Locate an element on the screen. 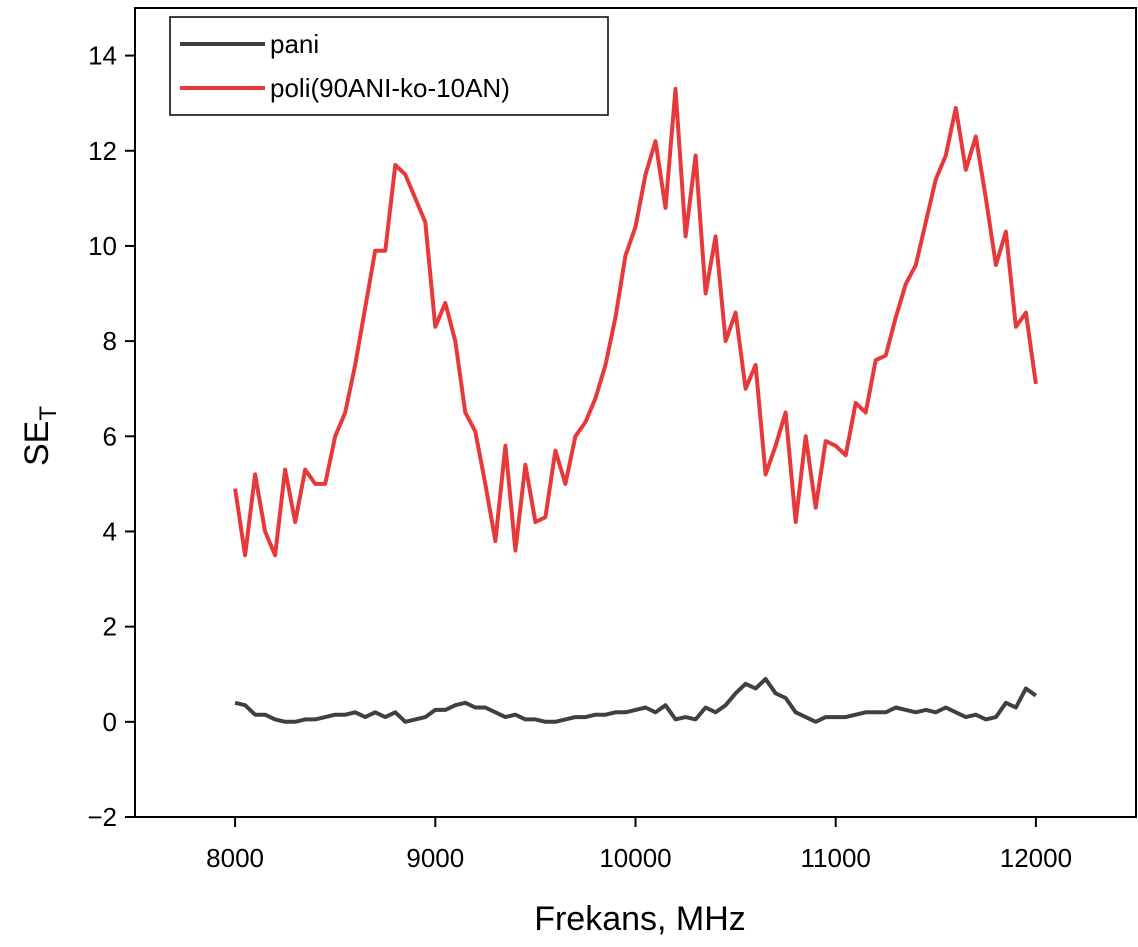 The width and height of the screenshot is (1138, 947). y-tick-label: 4 is located at coordinates (110, 531).